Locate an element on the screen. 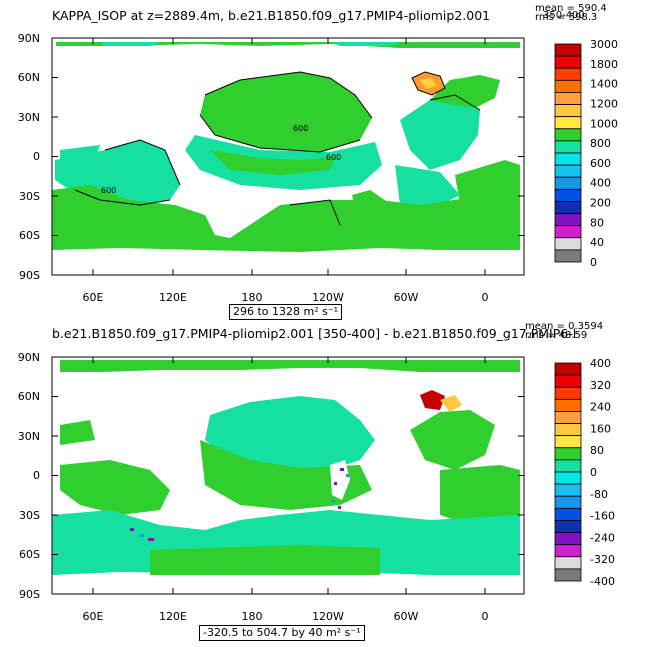  top-stats: mean = 590.4 rms = 598.3 is located at coordinates (571, 13).